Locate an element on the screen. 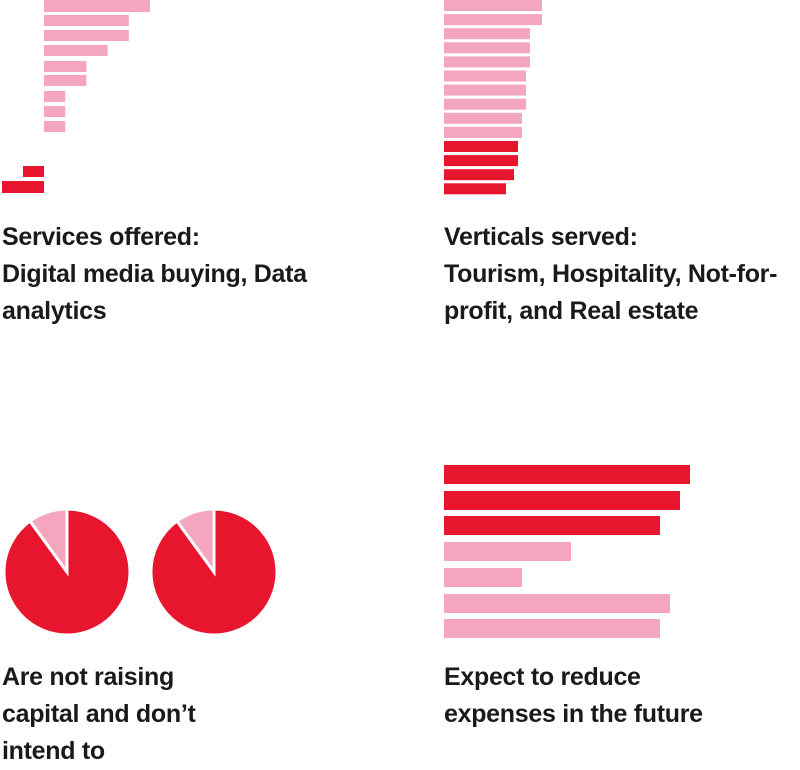 This screenshot has width=800, height=770. services-caption-line-2: Digital media buying, Data is located at coordinates (154, 274).